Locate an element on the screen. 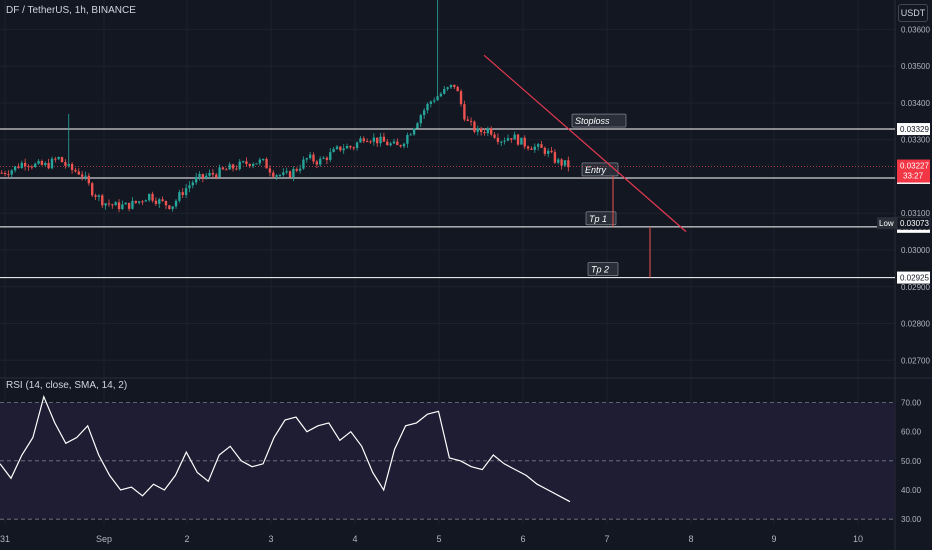 This screenshot has width=932, height=550. level-label: Stoploss is located at coordinates (599, 120).